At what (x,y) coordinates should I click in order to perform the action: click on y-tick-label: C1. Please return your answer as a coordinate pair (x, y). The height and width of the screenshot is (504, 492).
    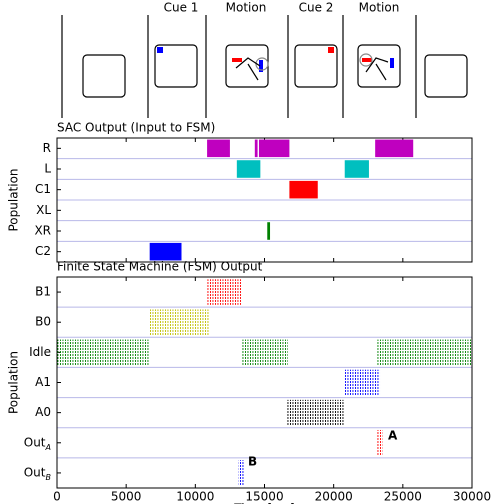
    Looking at the image, I should click on (43, 189).